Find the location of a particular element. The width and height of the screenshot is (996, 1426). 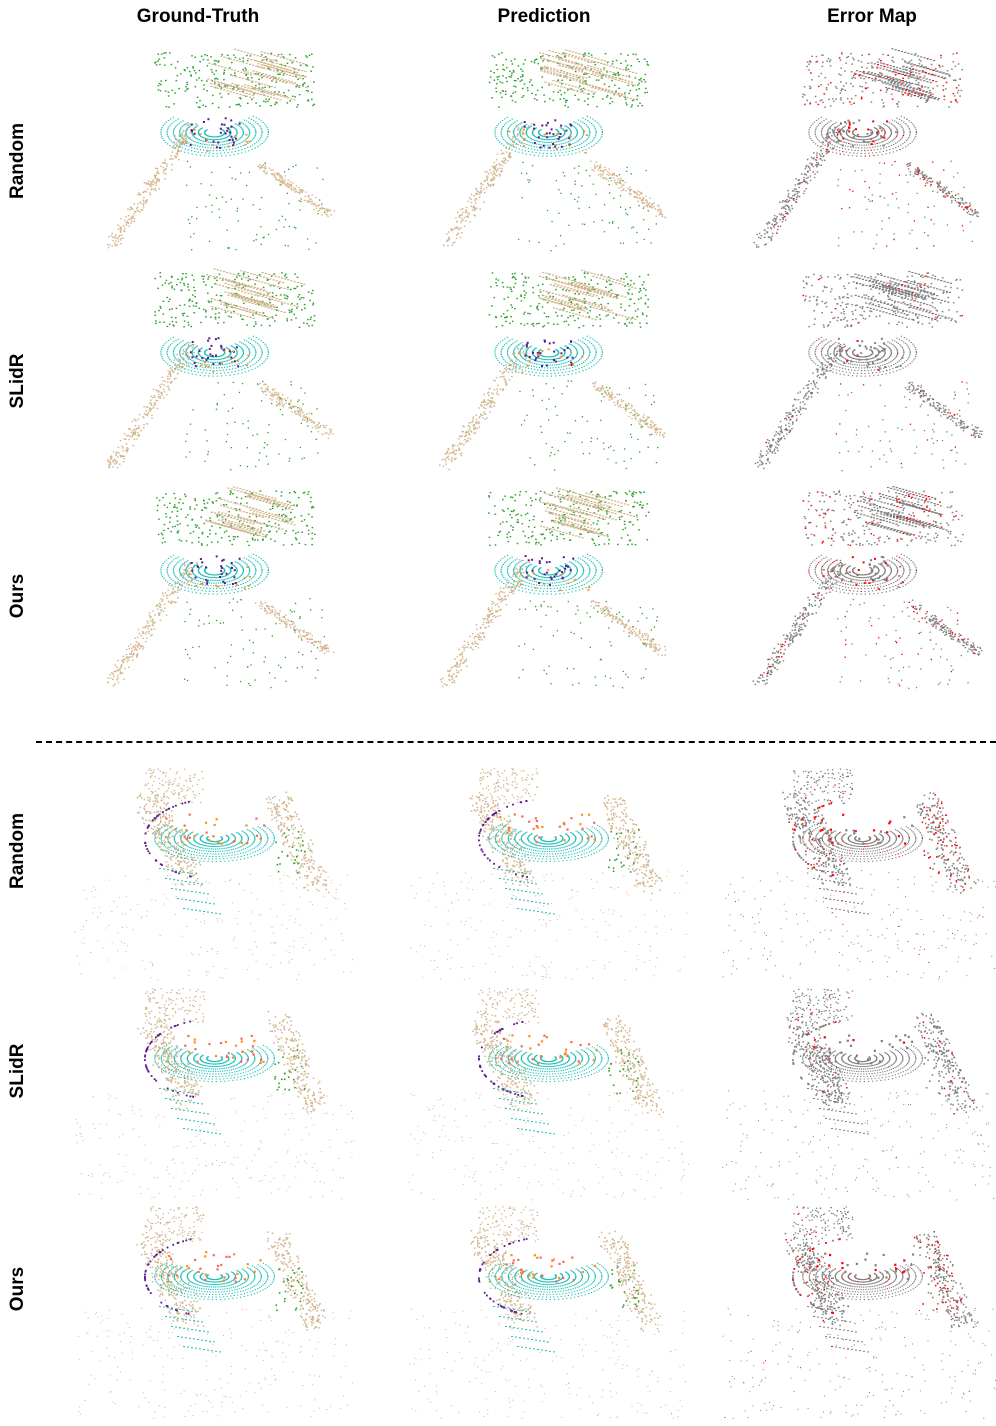

point-cloud-panel-r6-error is located at coordinates (854, 1312).